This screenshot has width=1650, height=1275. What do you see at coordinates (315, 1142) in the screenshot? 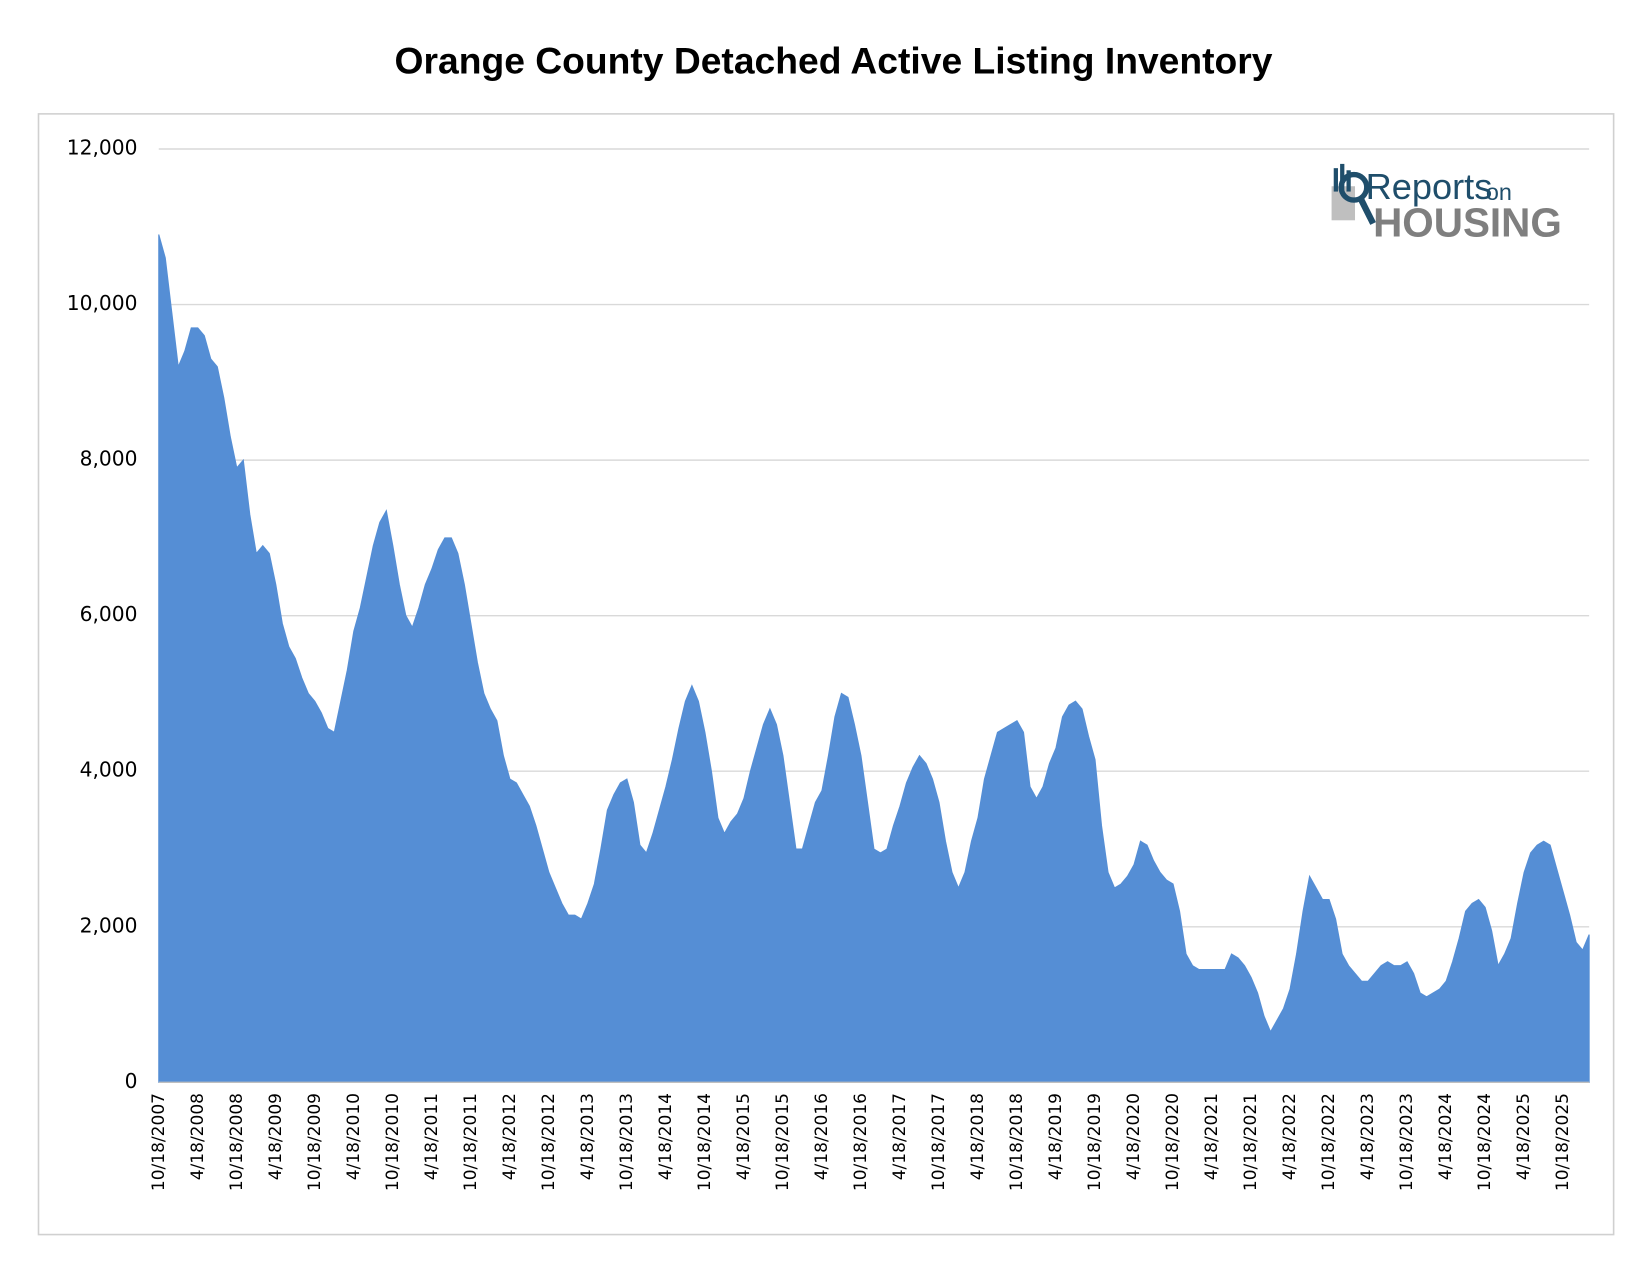
I see `x-tick-label: 10/18/2009` at bounding box center [315, 1142].